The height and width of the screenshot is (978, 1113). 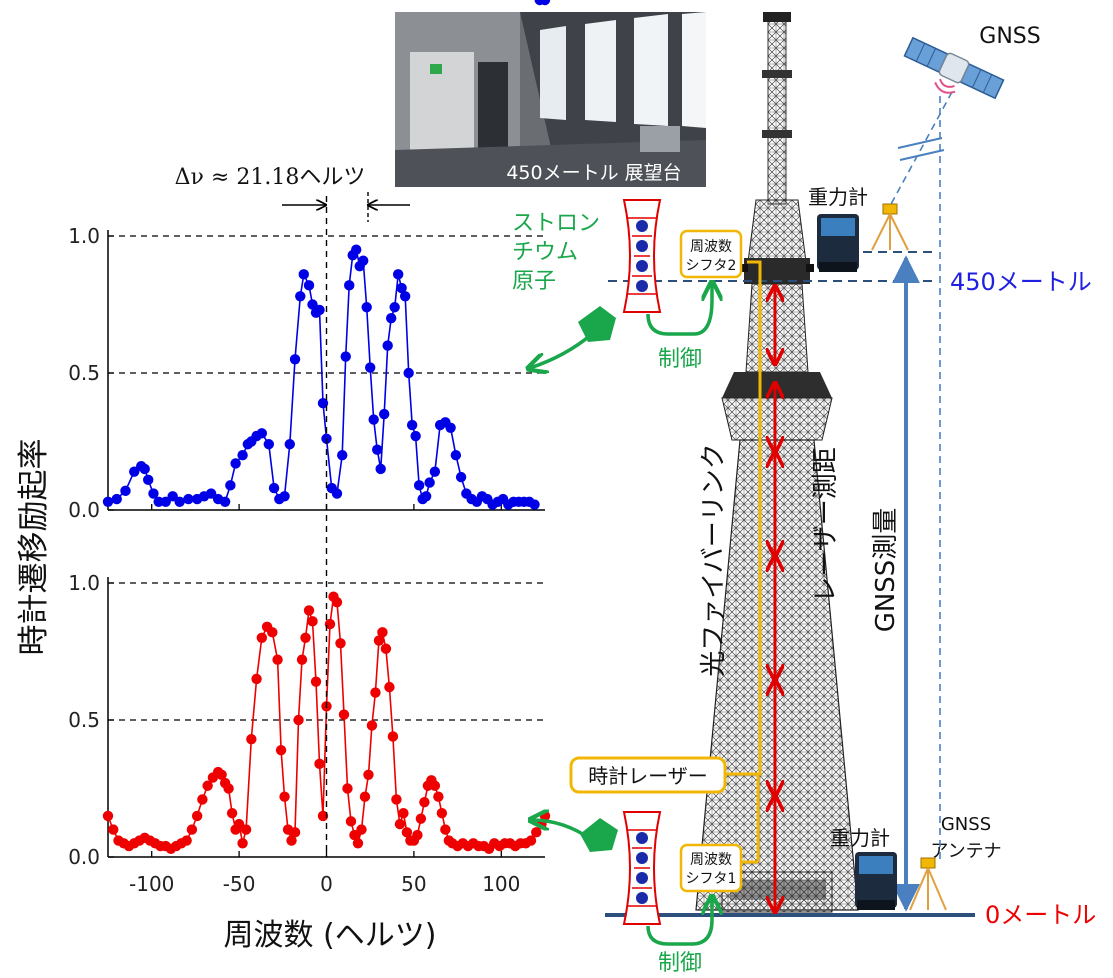 What do you see at coordinates (501, 884) in the screenshot?
I see `x-tick-label: 100` at bounding box center [501, 884].